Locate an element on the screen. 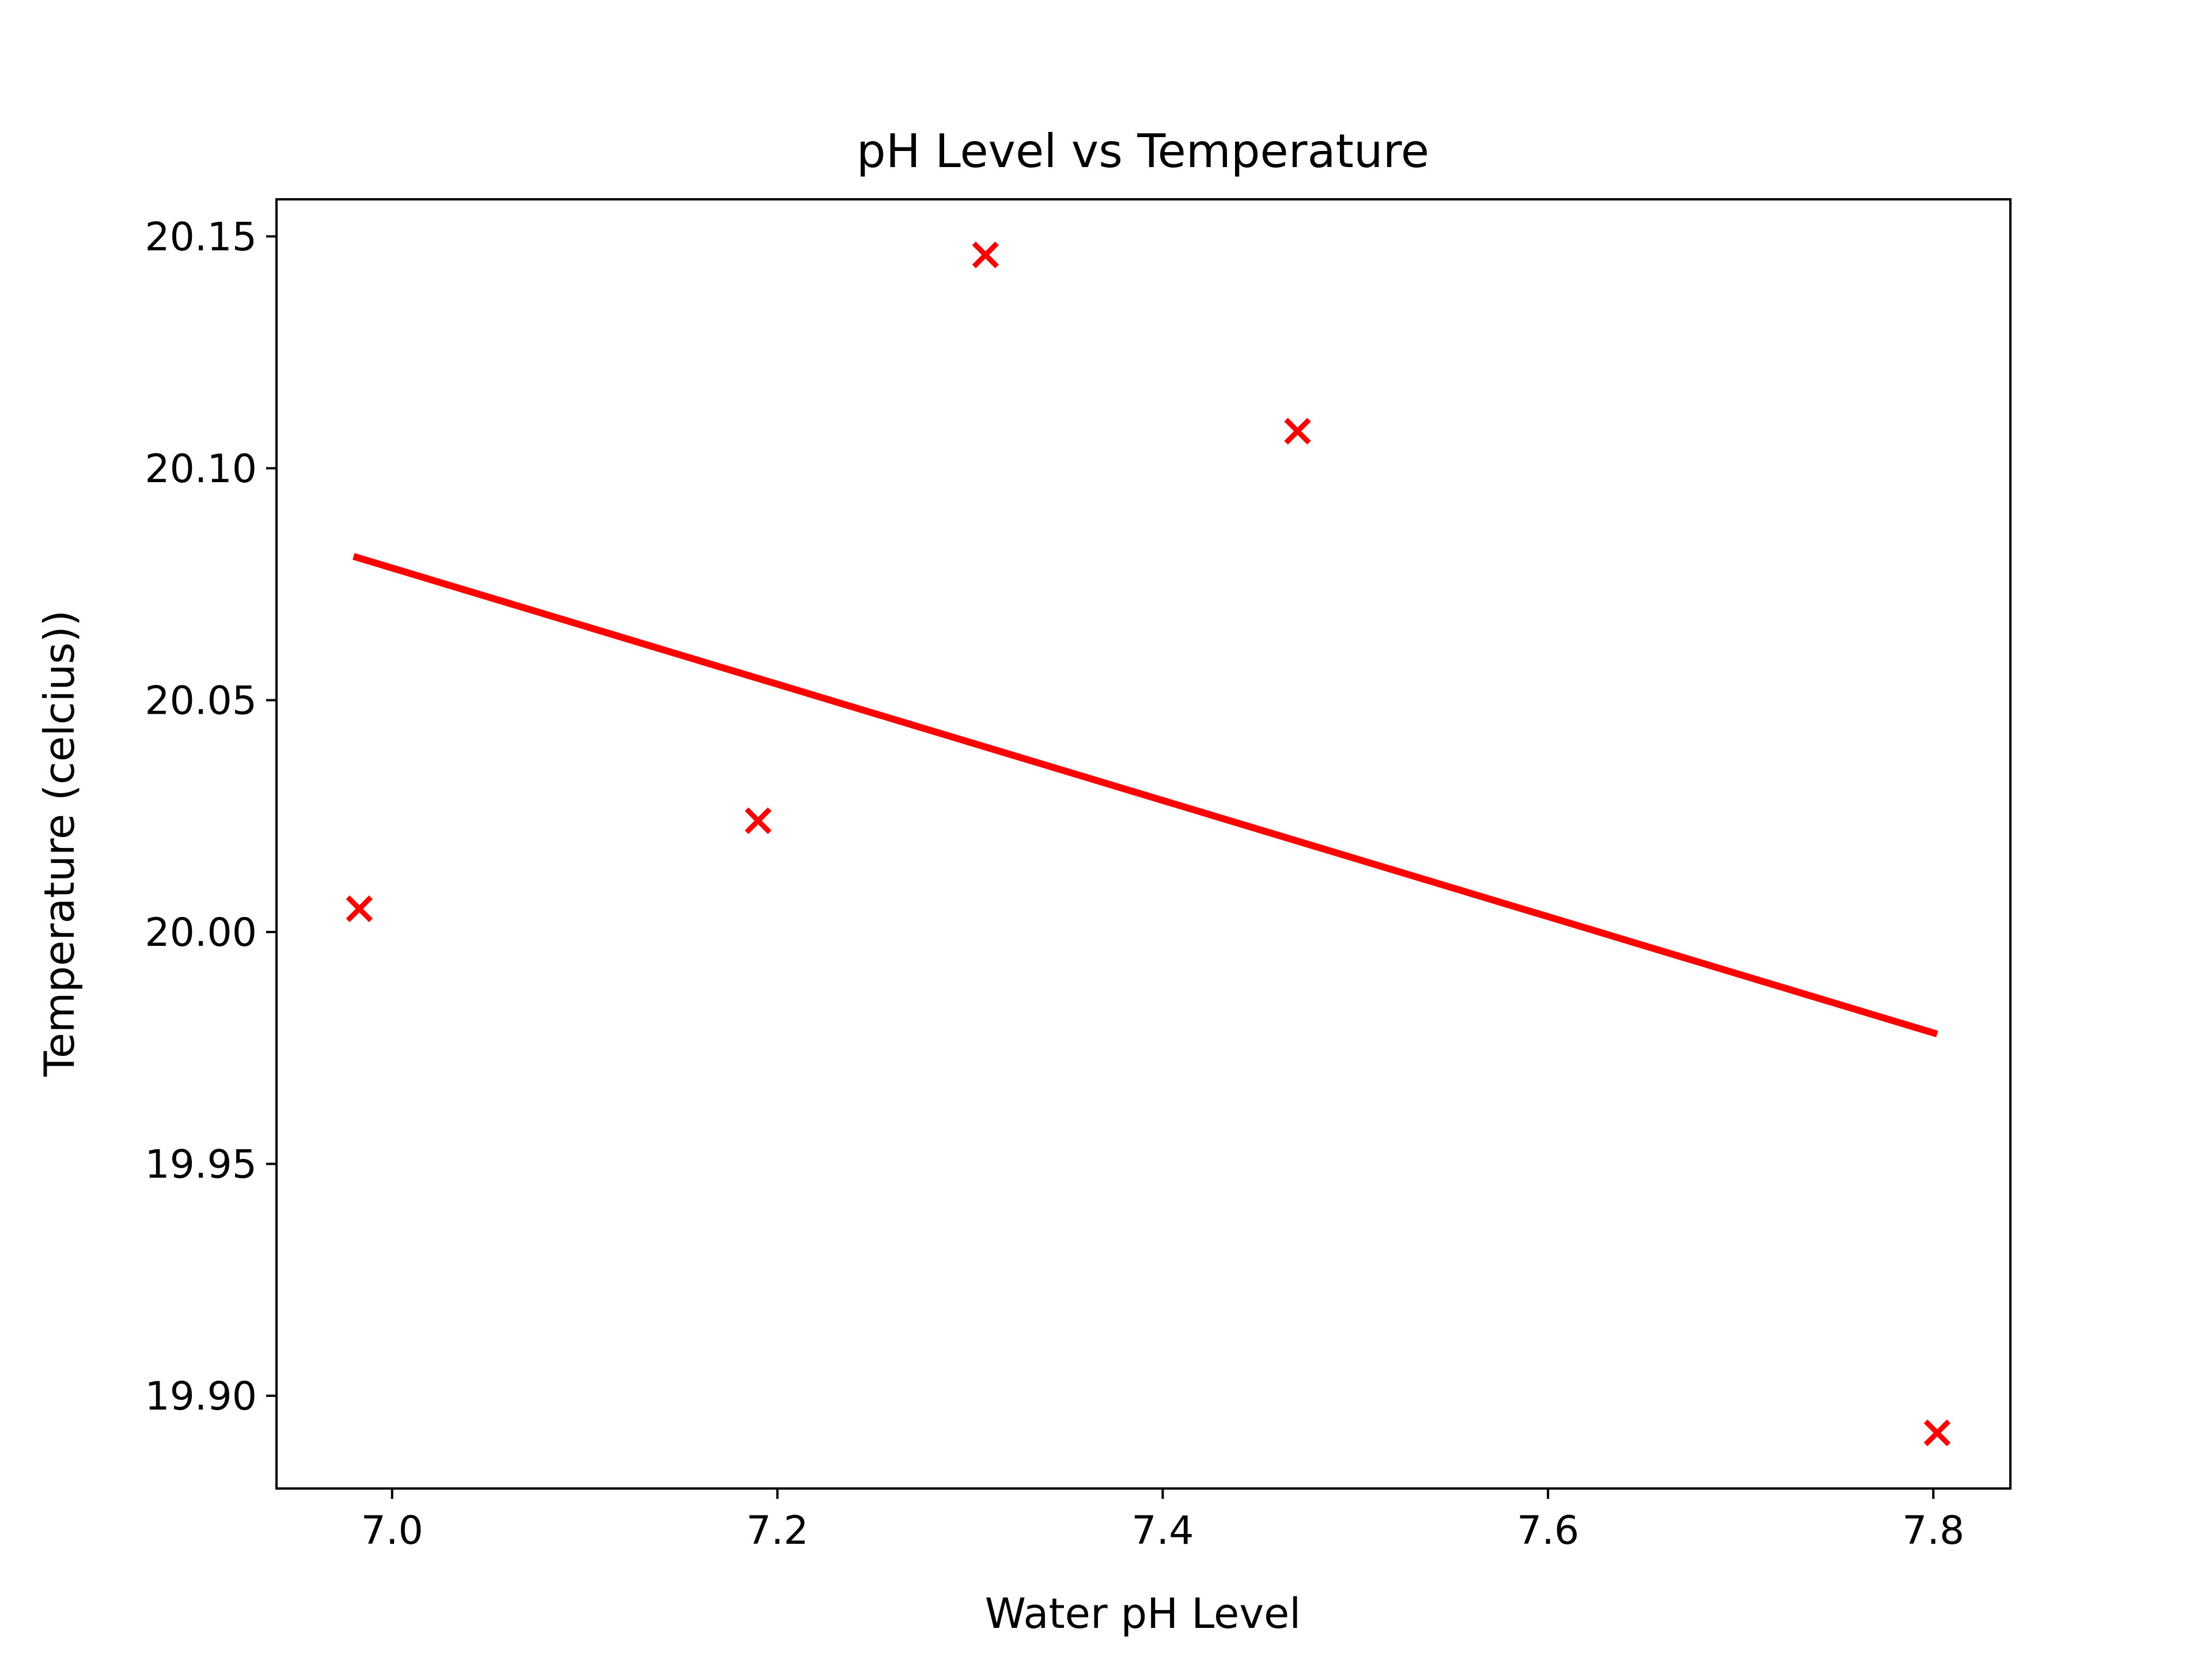 The height and width of the screenshot is (1659, 2212). y-tick-label: 19.90 is located at coordinates (201, 1396).